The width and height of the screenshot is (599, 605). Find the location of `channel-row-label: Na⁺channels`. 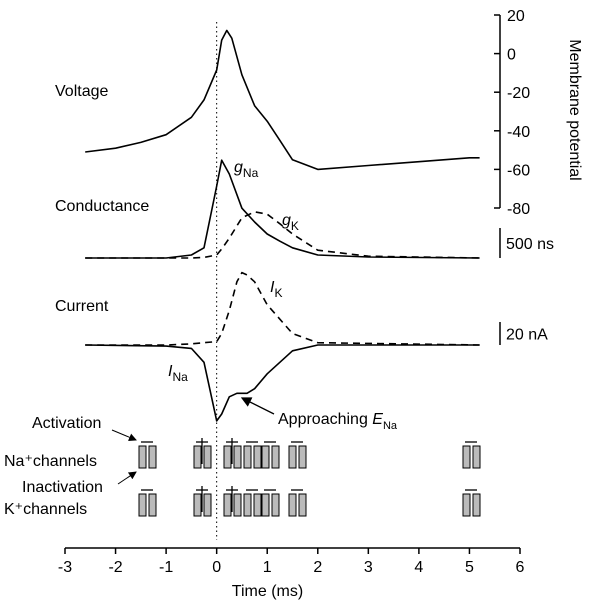

channel-row-label: Na⁺channels is located at coordinates (50, 461).